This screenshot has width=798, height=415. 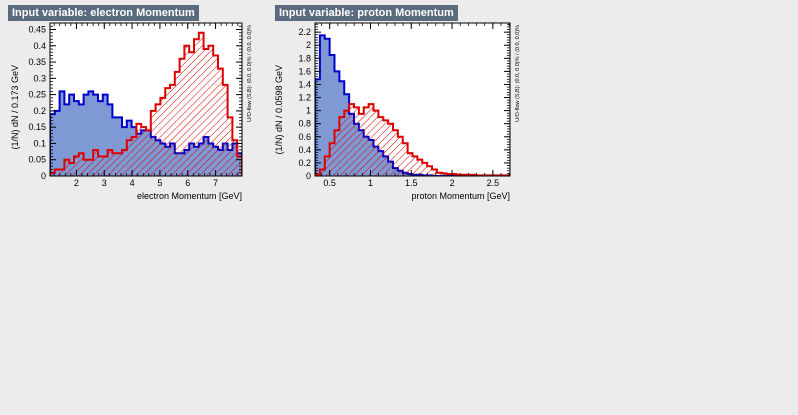 I want to click on x-axis-label: electron Momentum [GeV], so click(x=189, y=196).